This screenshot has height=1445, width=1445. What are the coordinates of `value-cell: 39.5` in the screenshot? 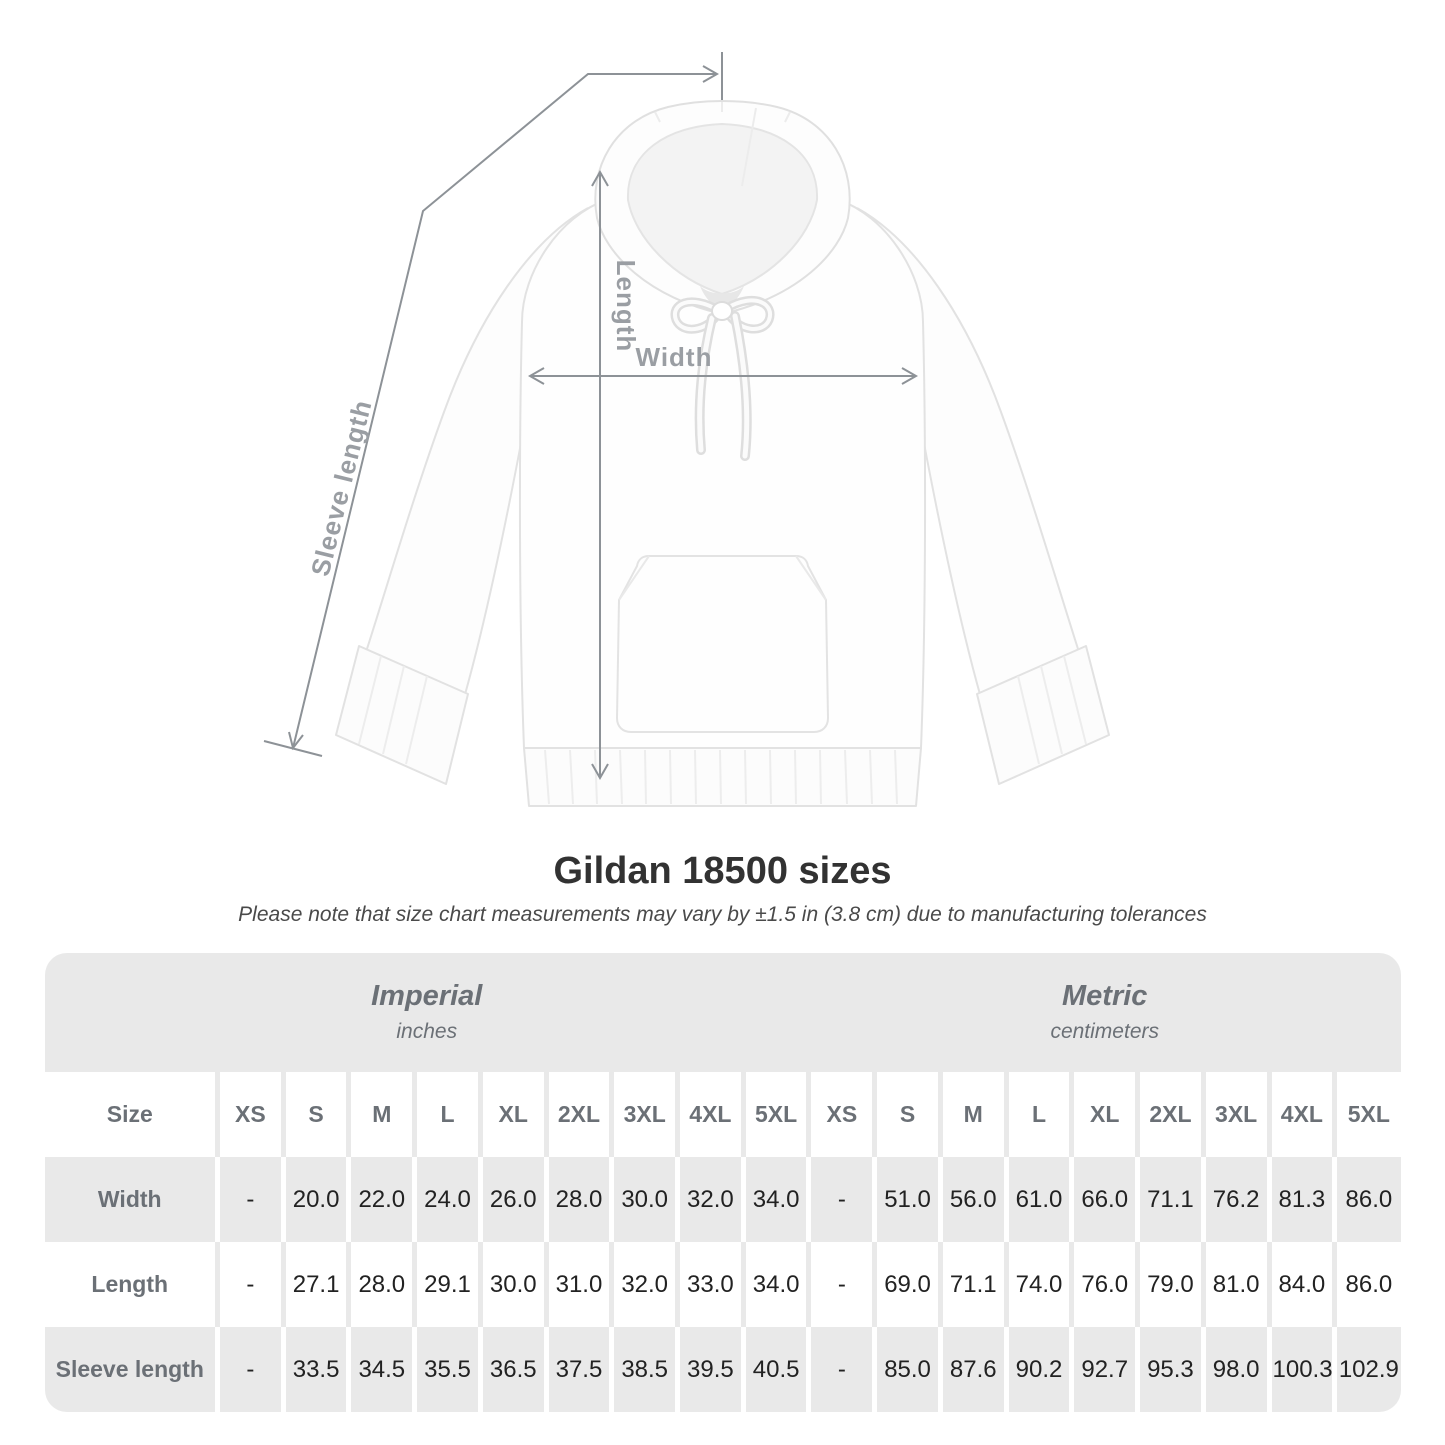 It's located at (709, 1369).